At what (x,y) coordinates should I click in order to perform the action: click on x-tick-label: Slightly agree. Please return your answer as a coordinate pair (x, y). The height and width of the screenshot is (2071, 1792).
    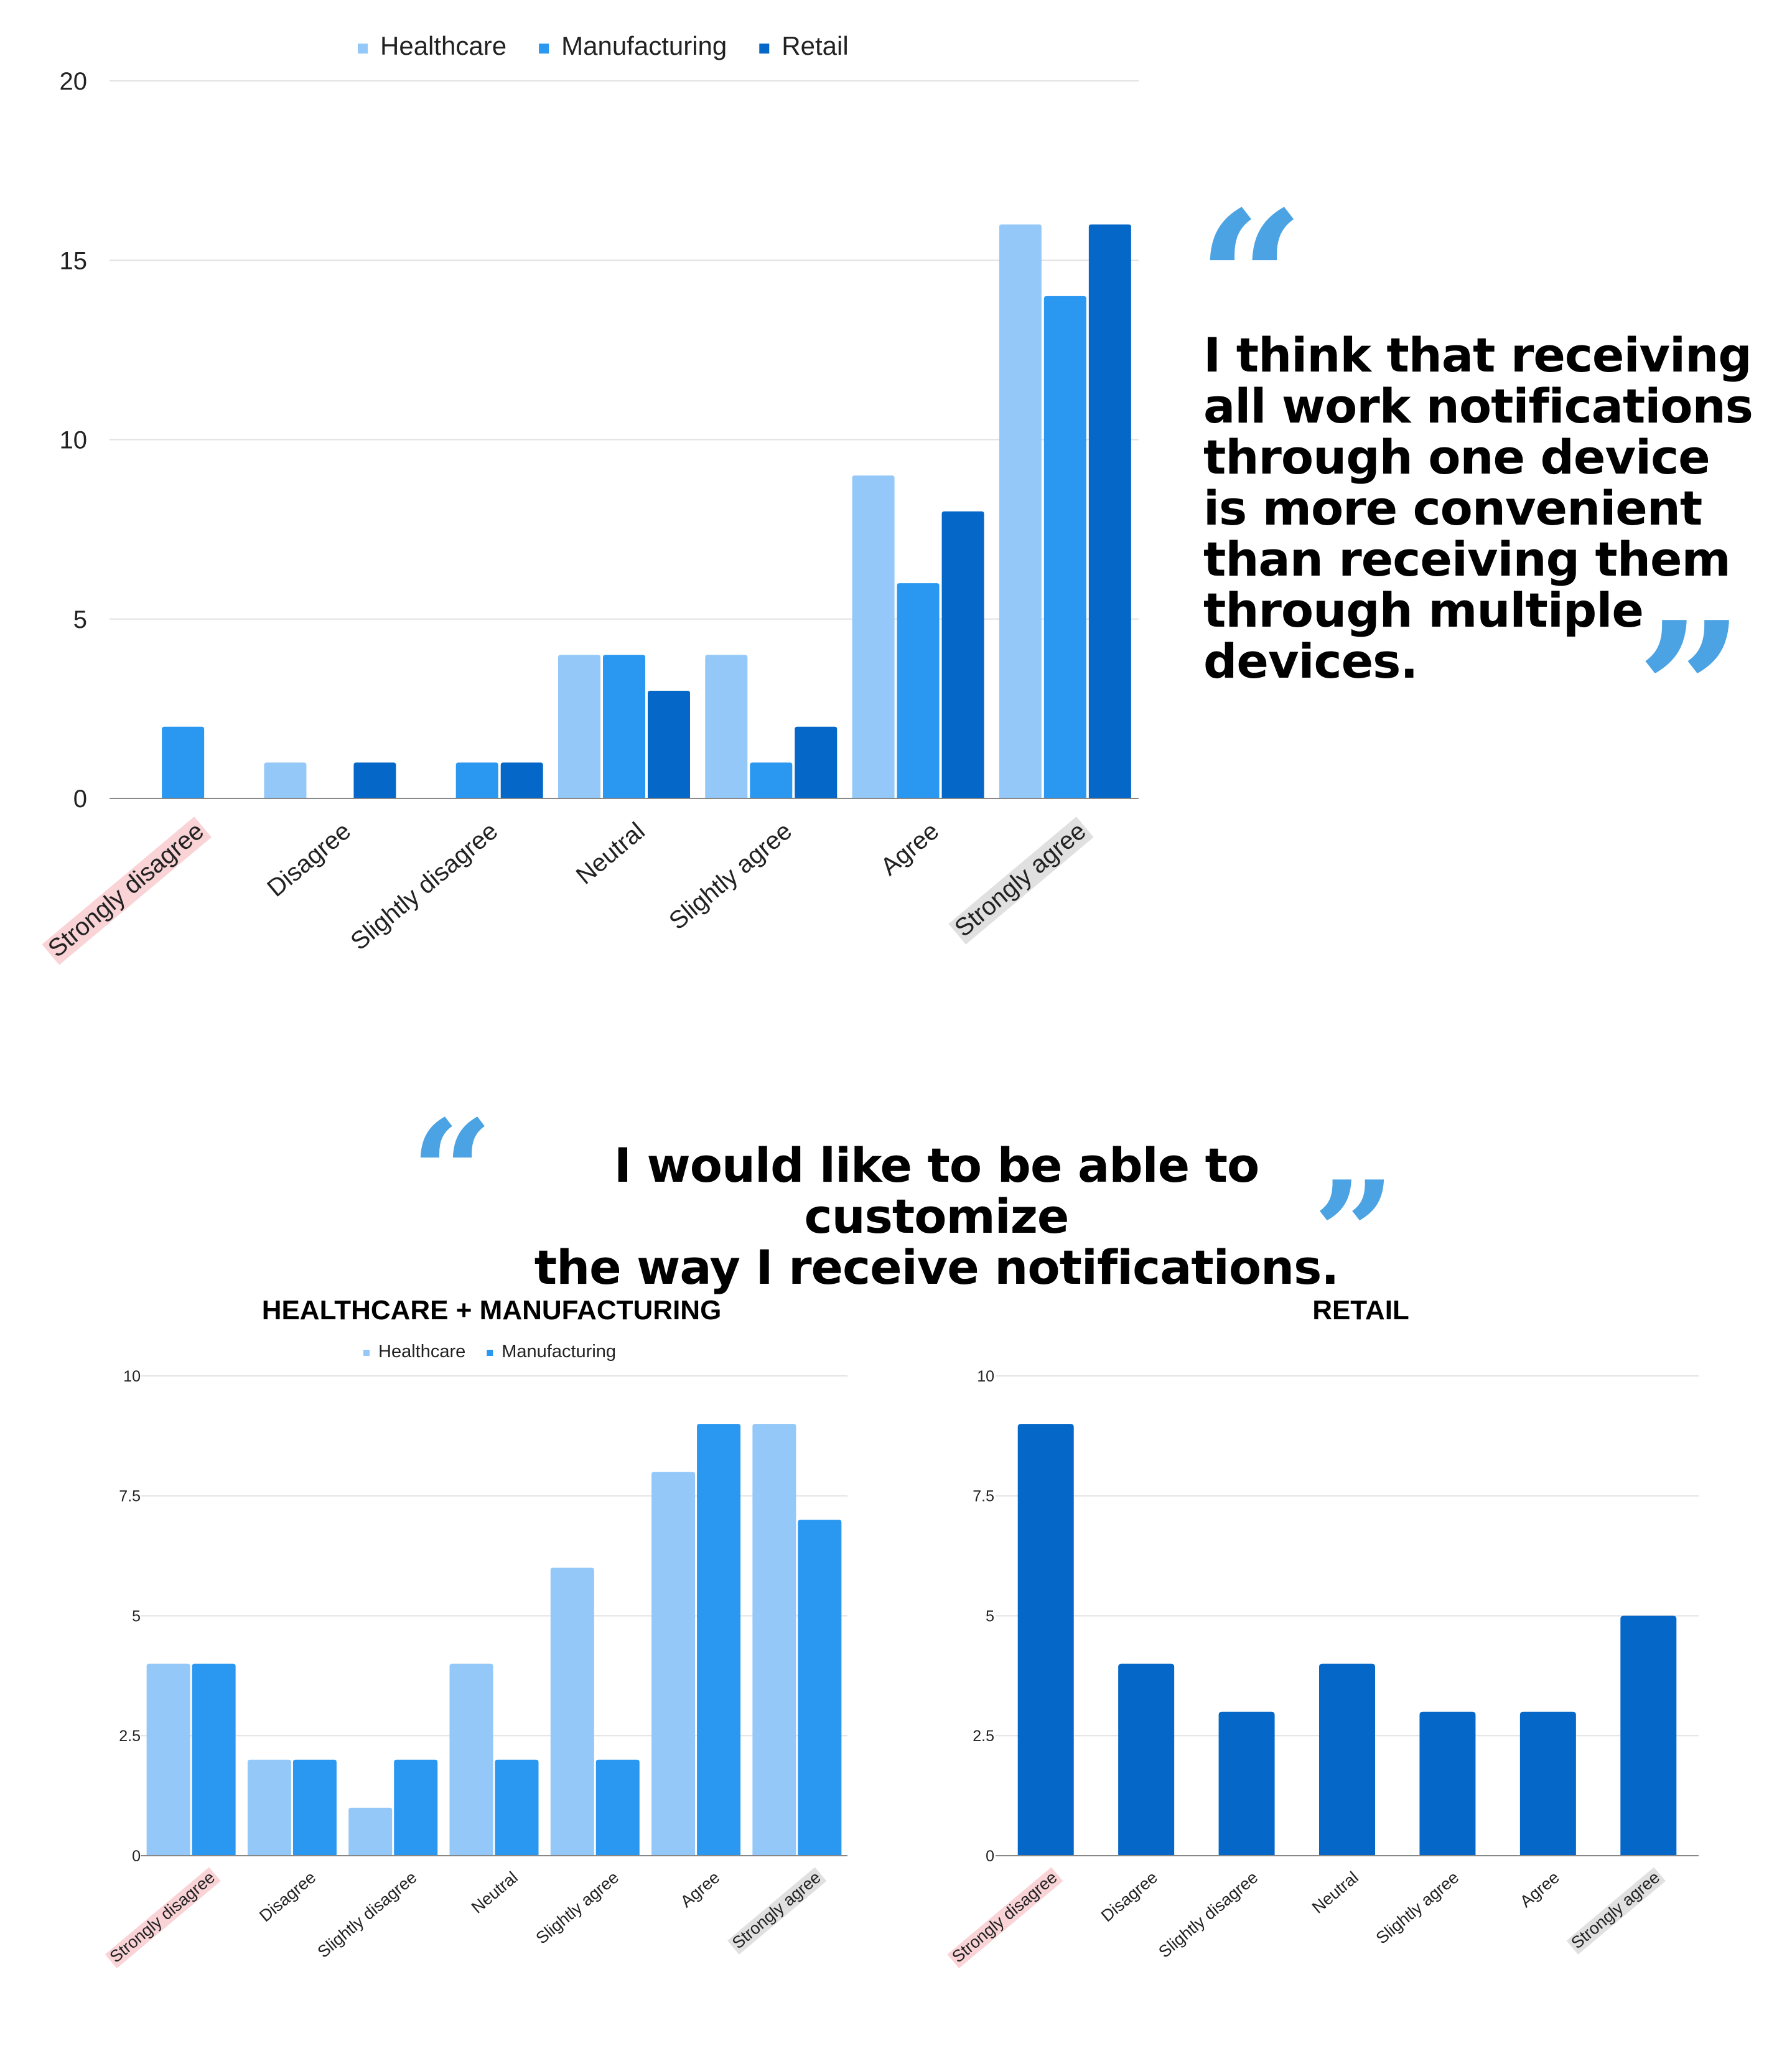
    Looking at the image, I should click on (578, 1908).